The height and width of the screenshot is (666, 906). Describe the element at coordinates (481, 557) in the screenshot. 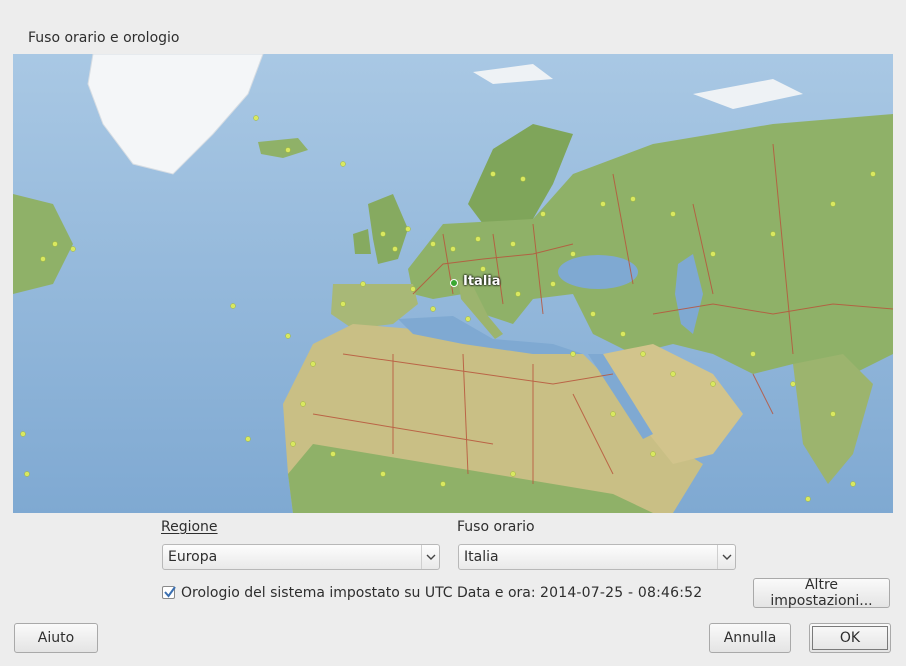

I see `timezone-selected-value: Italia` at that location.